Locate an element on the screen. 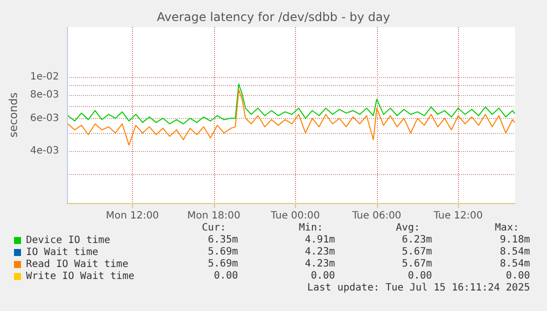 The height and width of the screenshot is (311, 547). legend-label: Device IO time is located at coordinates (68, 240).